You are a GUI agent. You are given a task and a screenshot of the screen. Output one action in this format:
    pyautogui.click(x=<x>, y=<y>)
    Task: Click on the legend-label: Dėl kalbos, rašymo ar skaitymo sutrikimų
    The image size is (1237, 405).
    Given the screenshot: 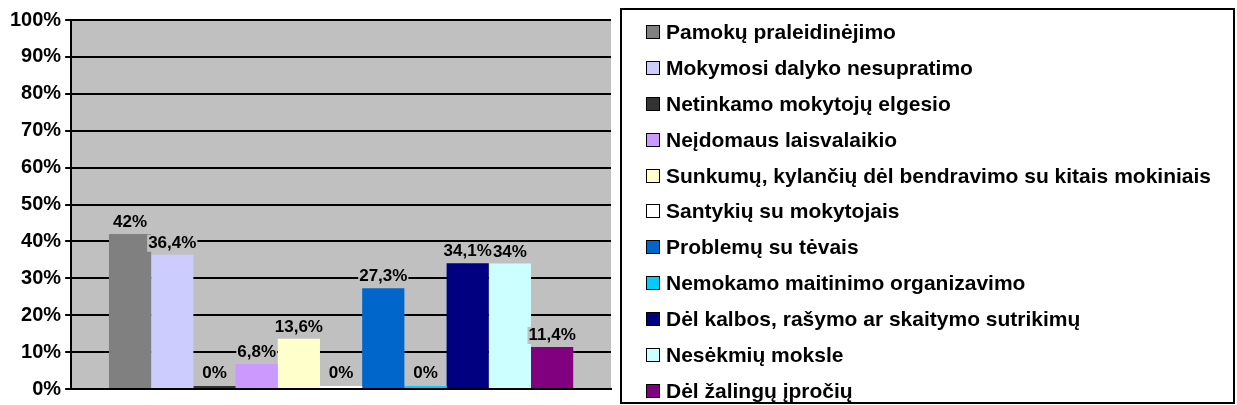 What is the action you would take?
    pyautogui.click(x=873, y=319)
    